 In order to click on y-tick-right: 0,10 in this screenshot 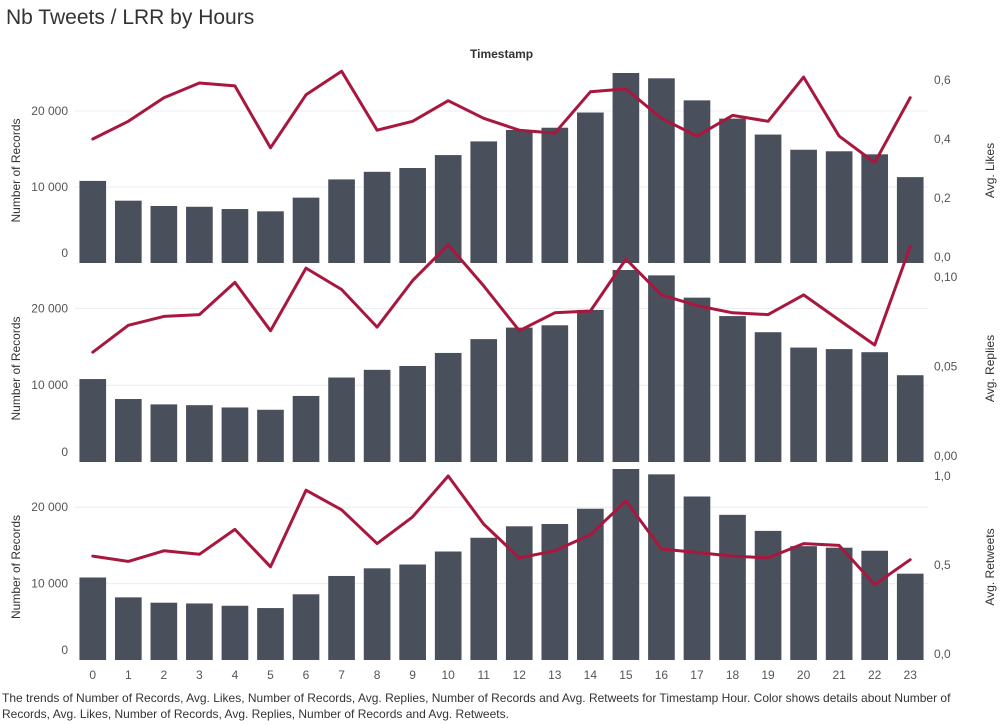, I will do `click(946, 277)`.